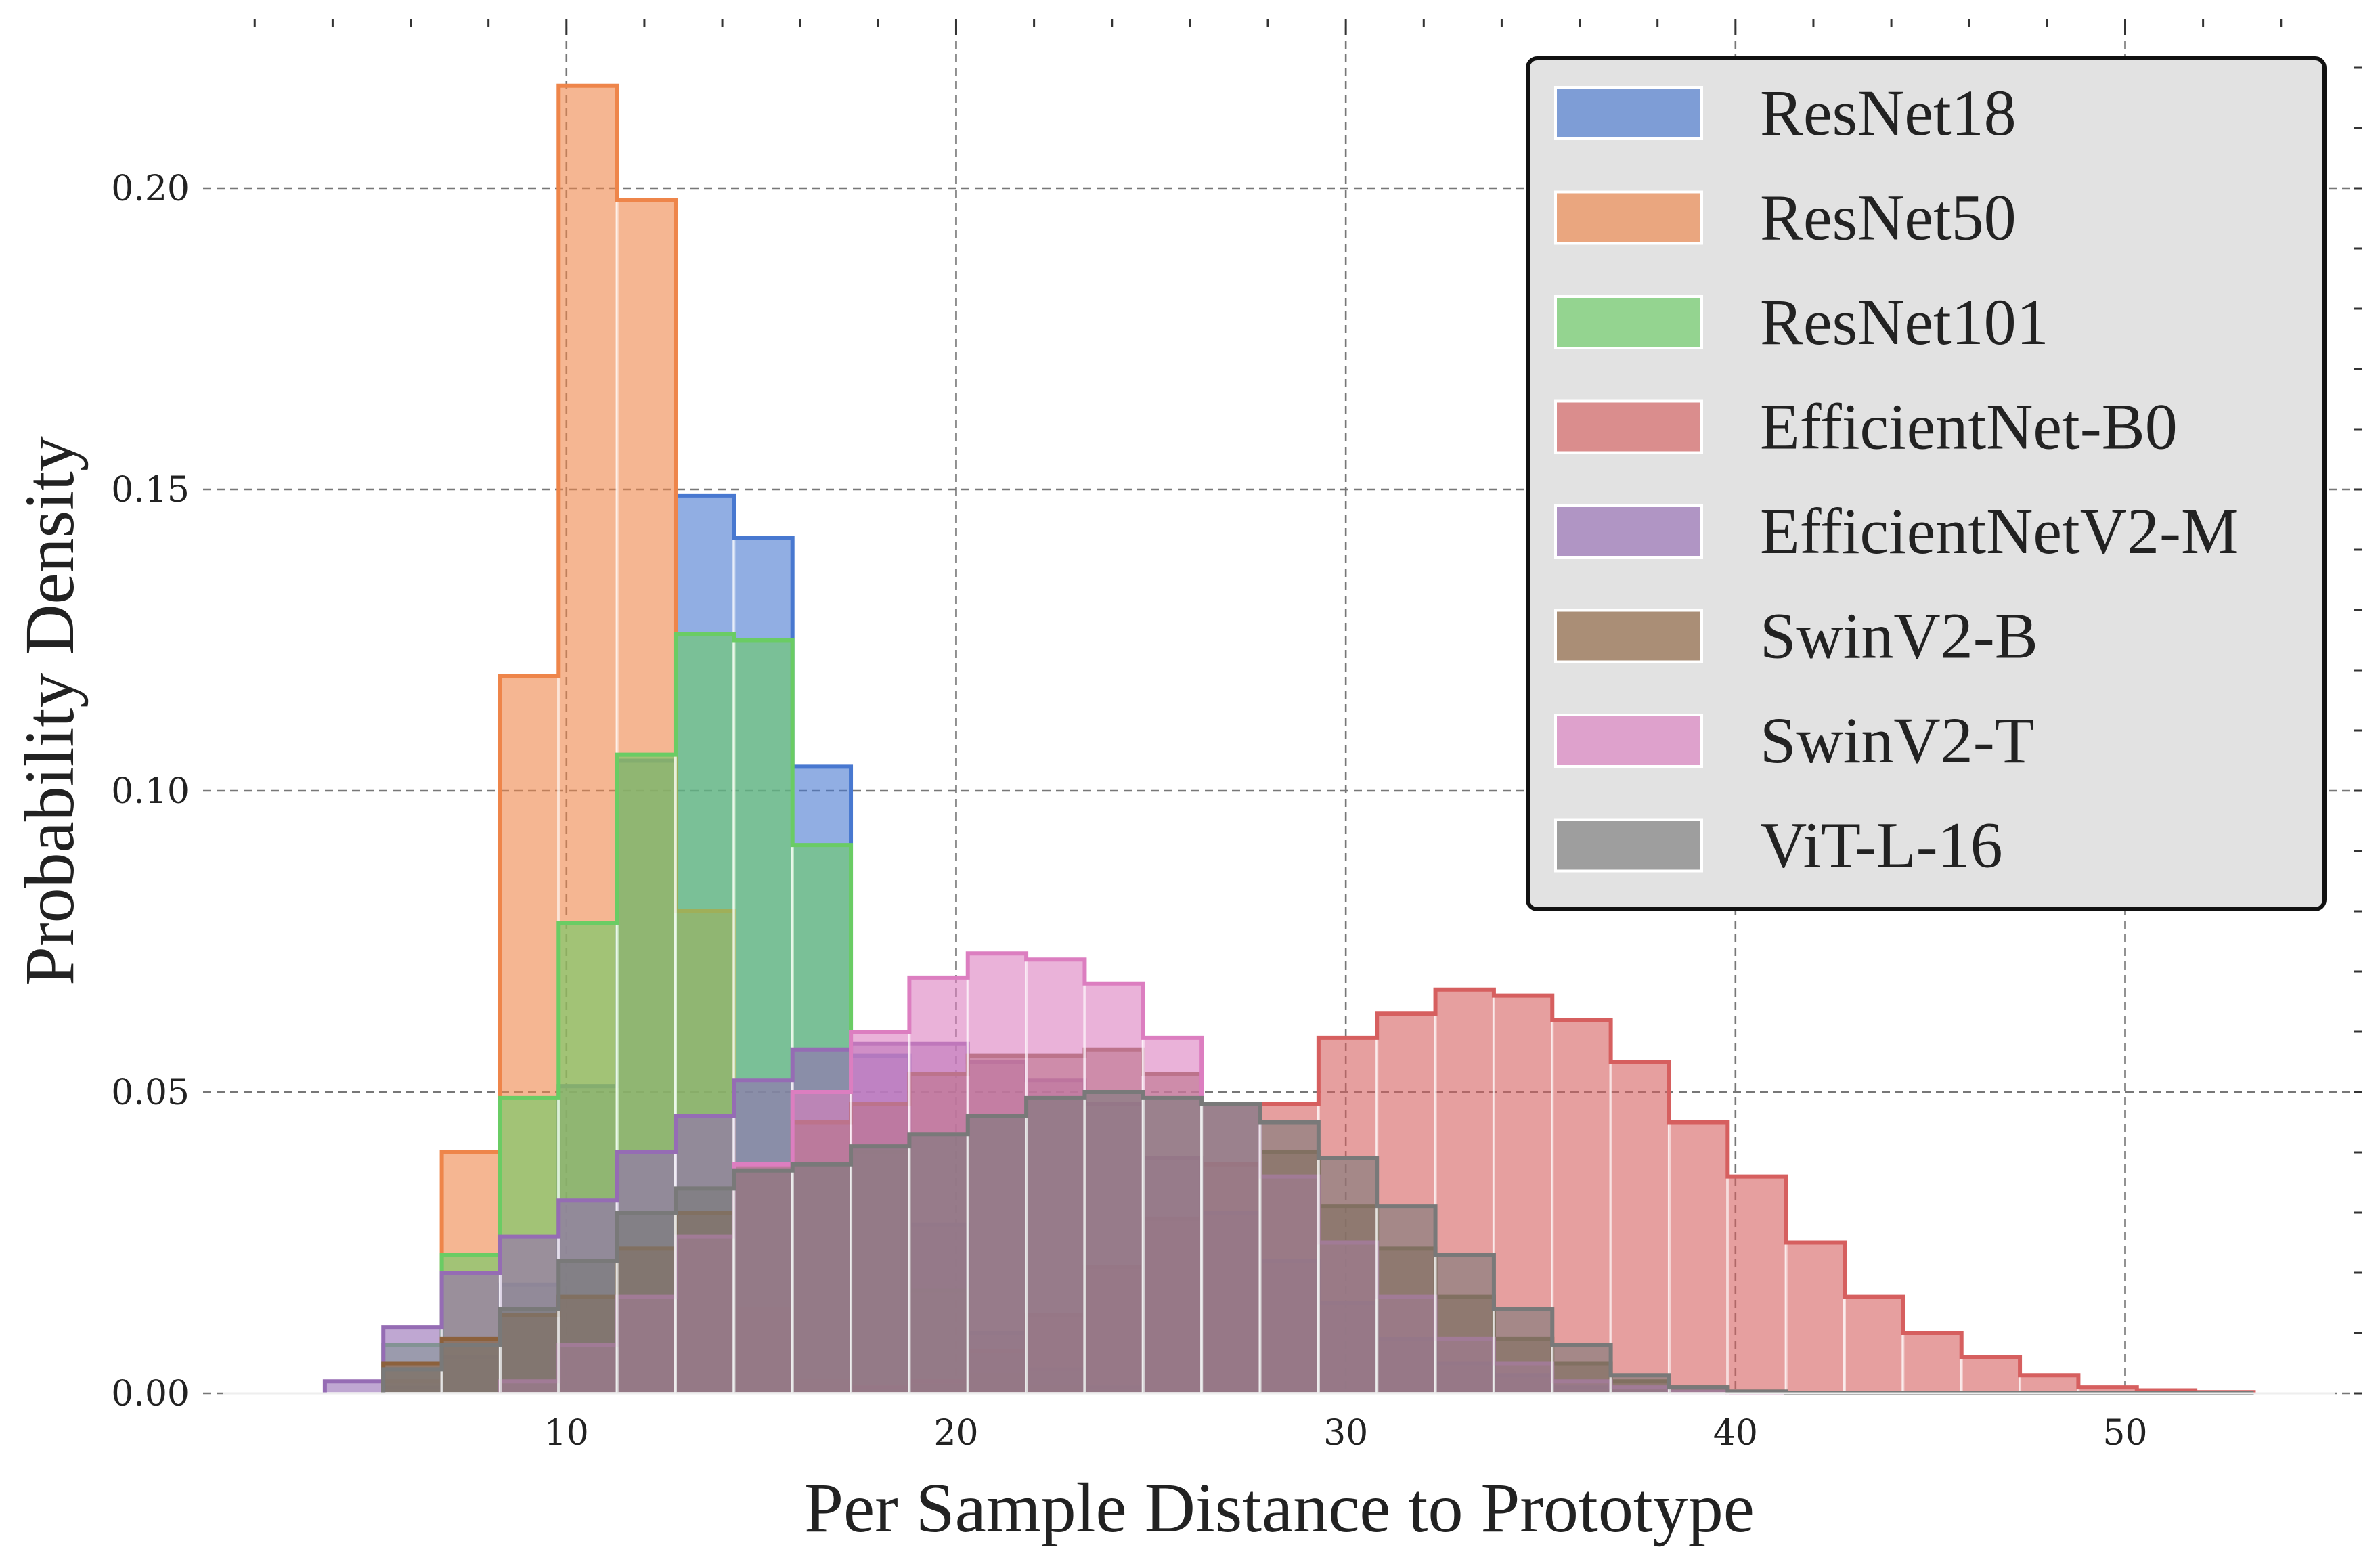  I want to click on legend-label: EfficientNet-B0, so click(1969, 427).